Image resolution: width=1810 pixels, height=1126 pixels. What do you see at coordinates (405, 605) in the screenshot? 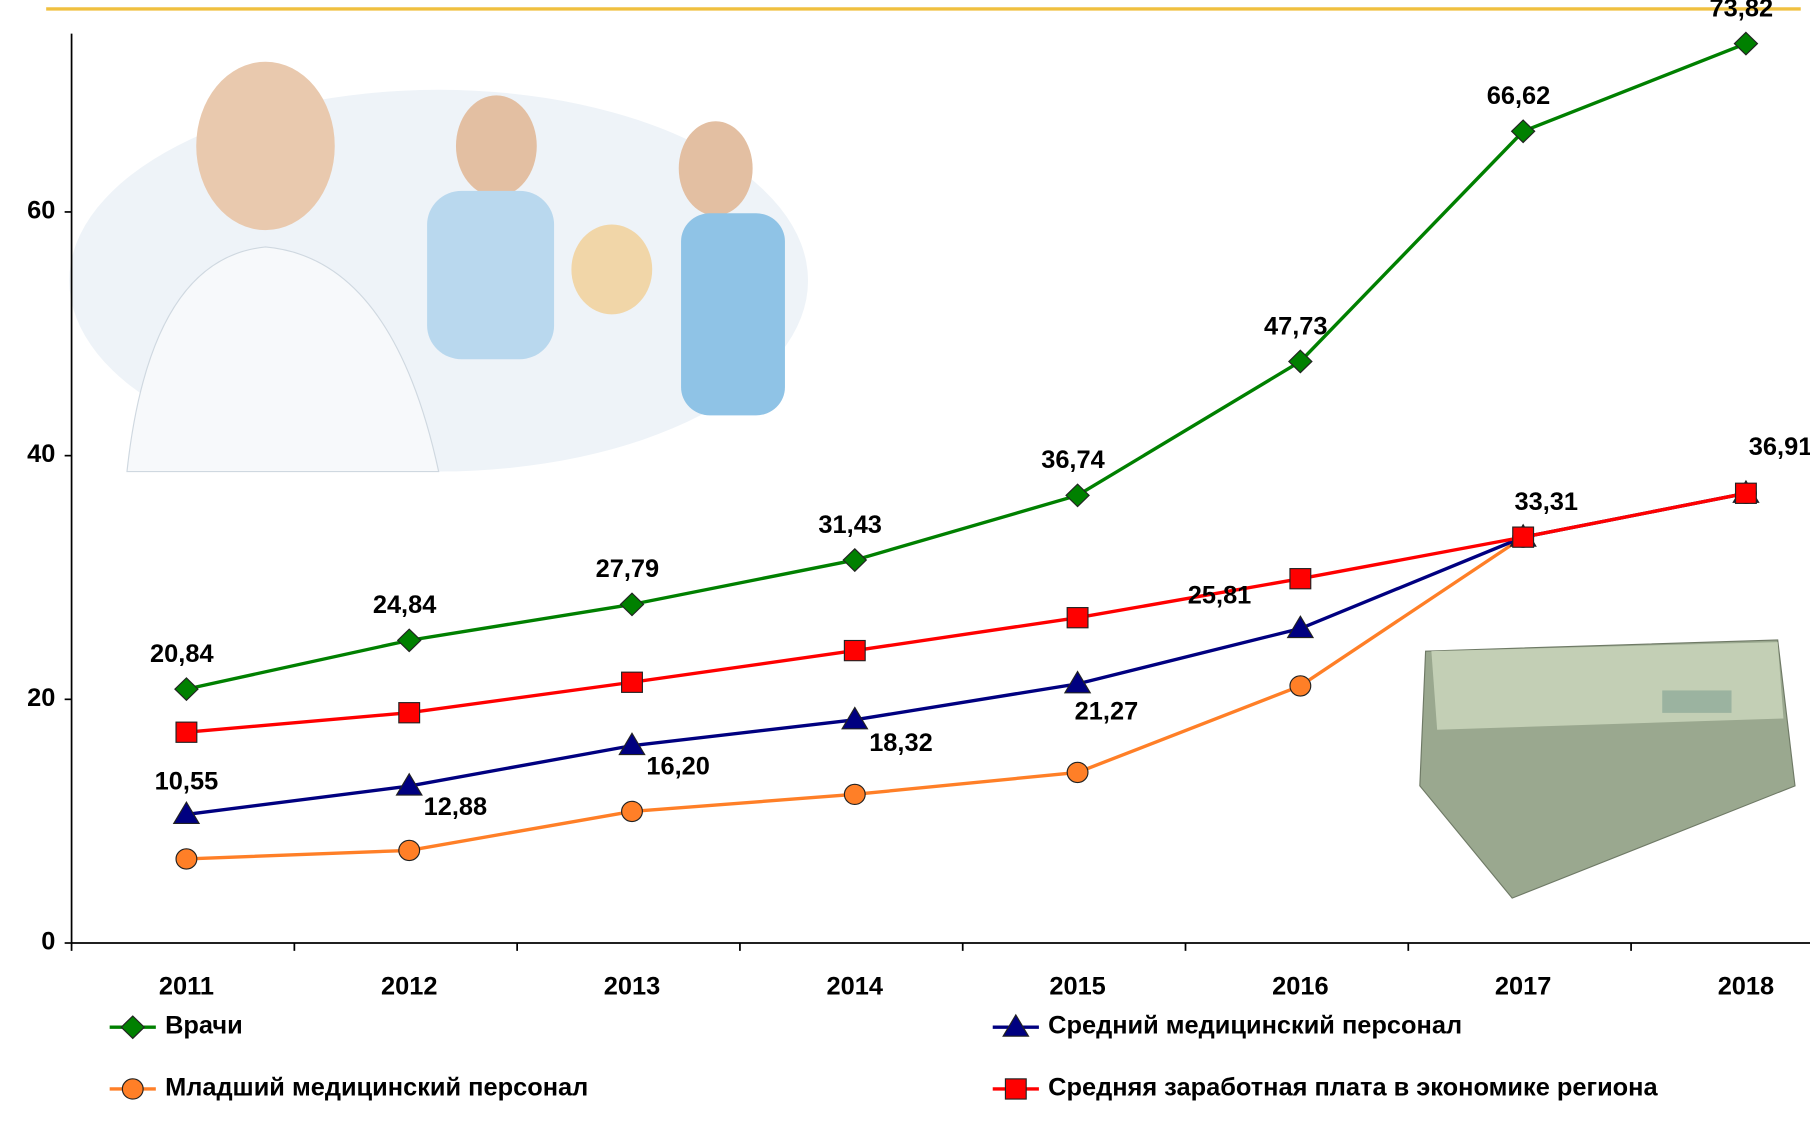
I see `data-label: 24,84` at bounding box center [405, 605].